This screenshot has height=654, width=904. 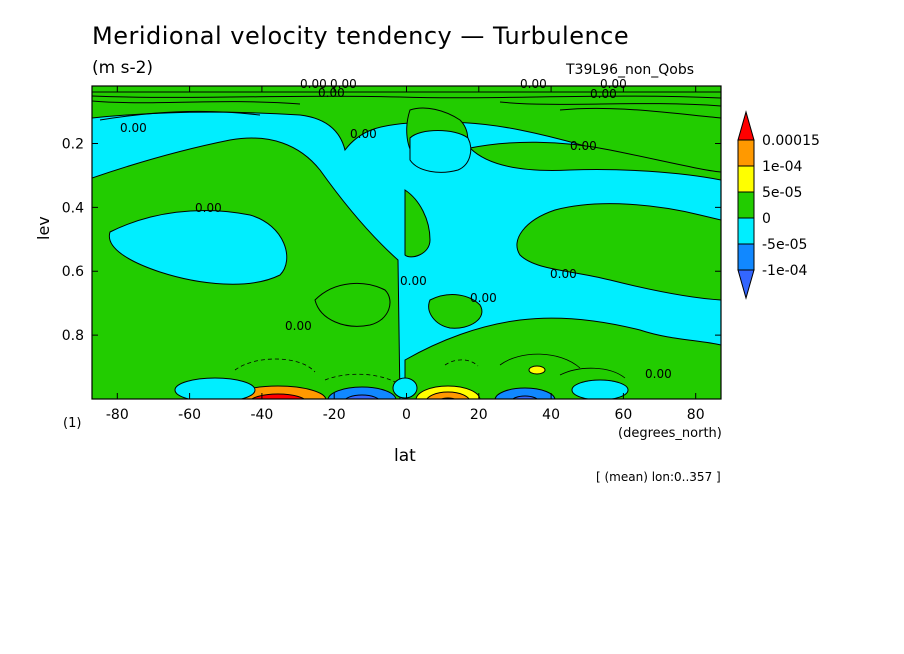 I want to click on y-tick-label: 0.4, so click(x=73, y=208).